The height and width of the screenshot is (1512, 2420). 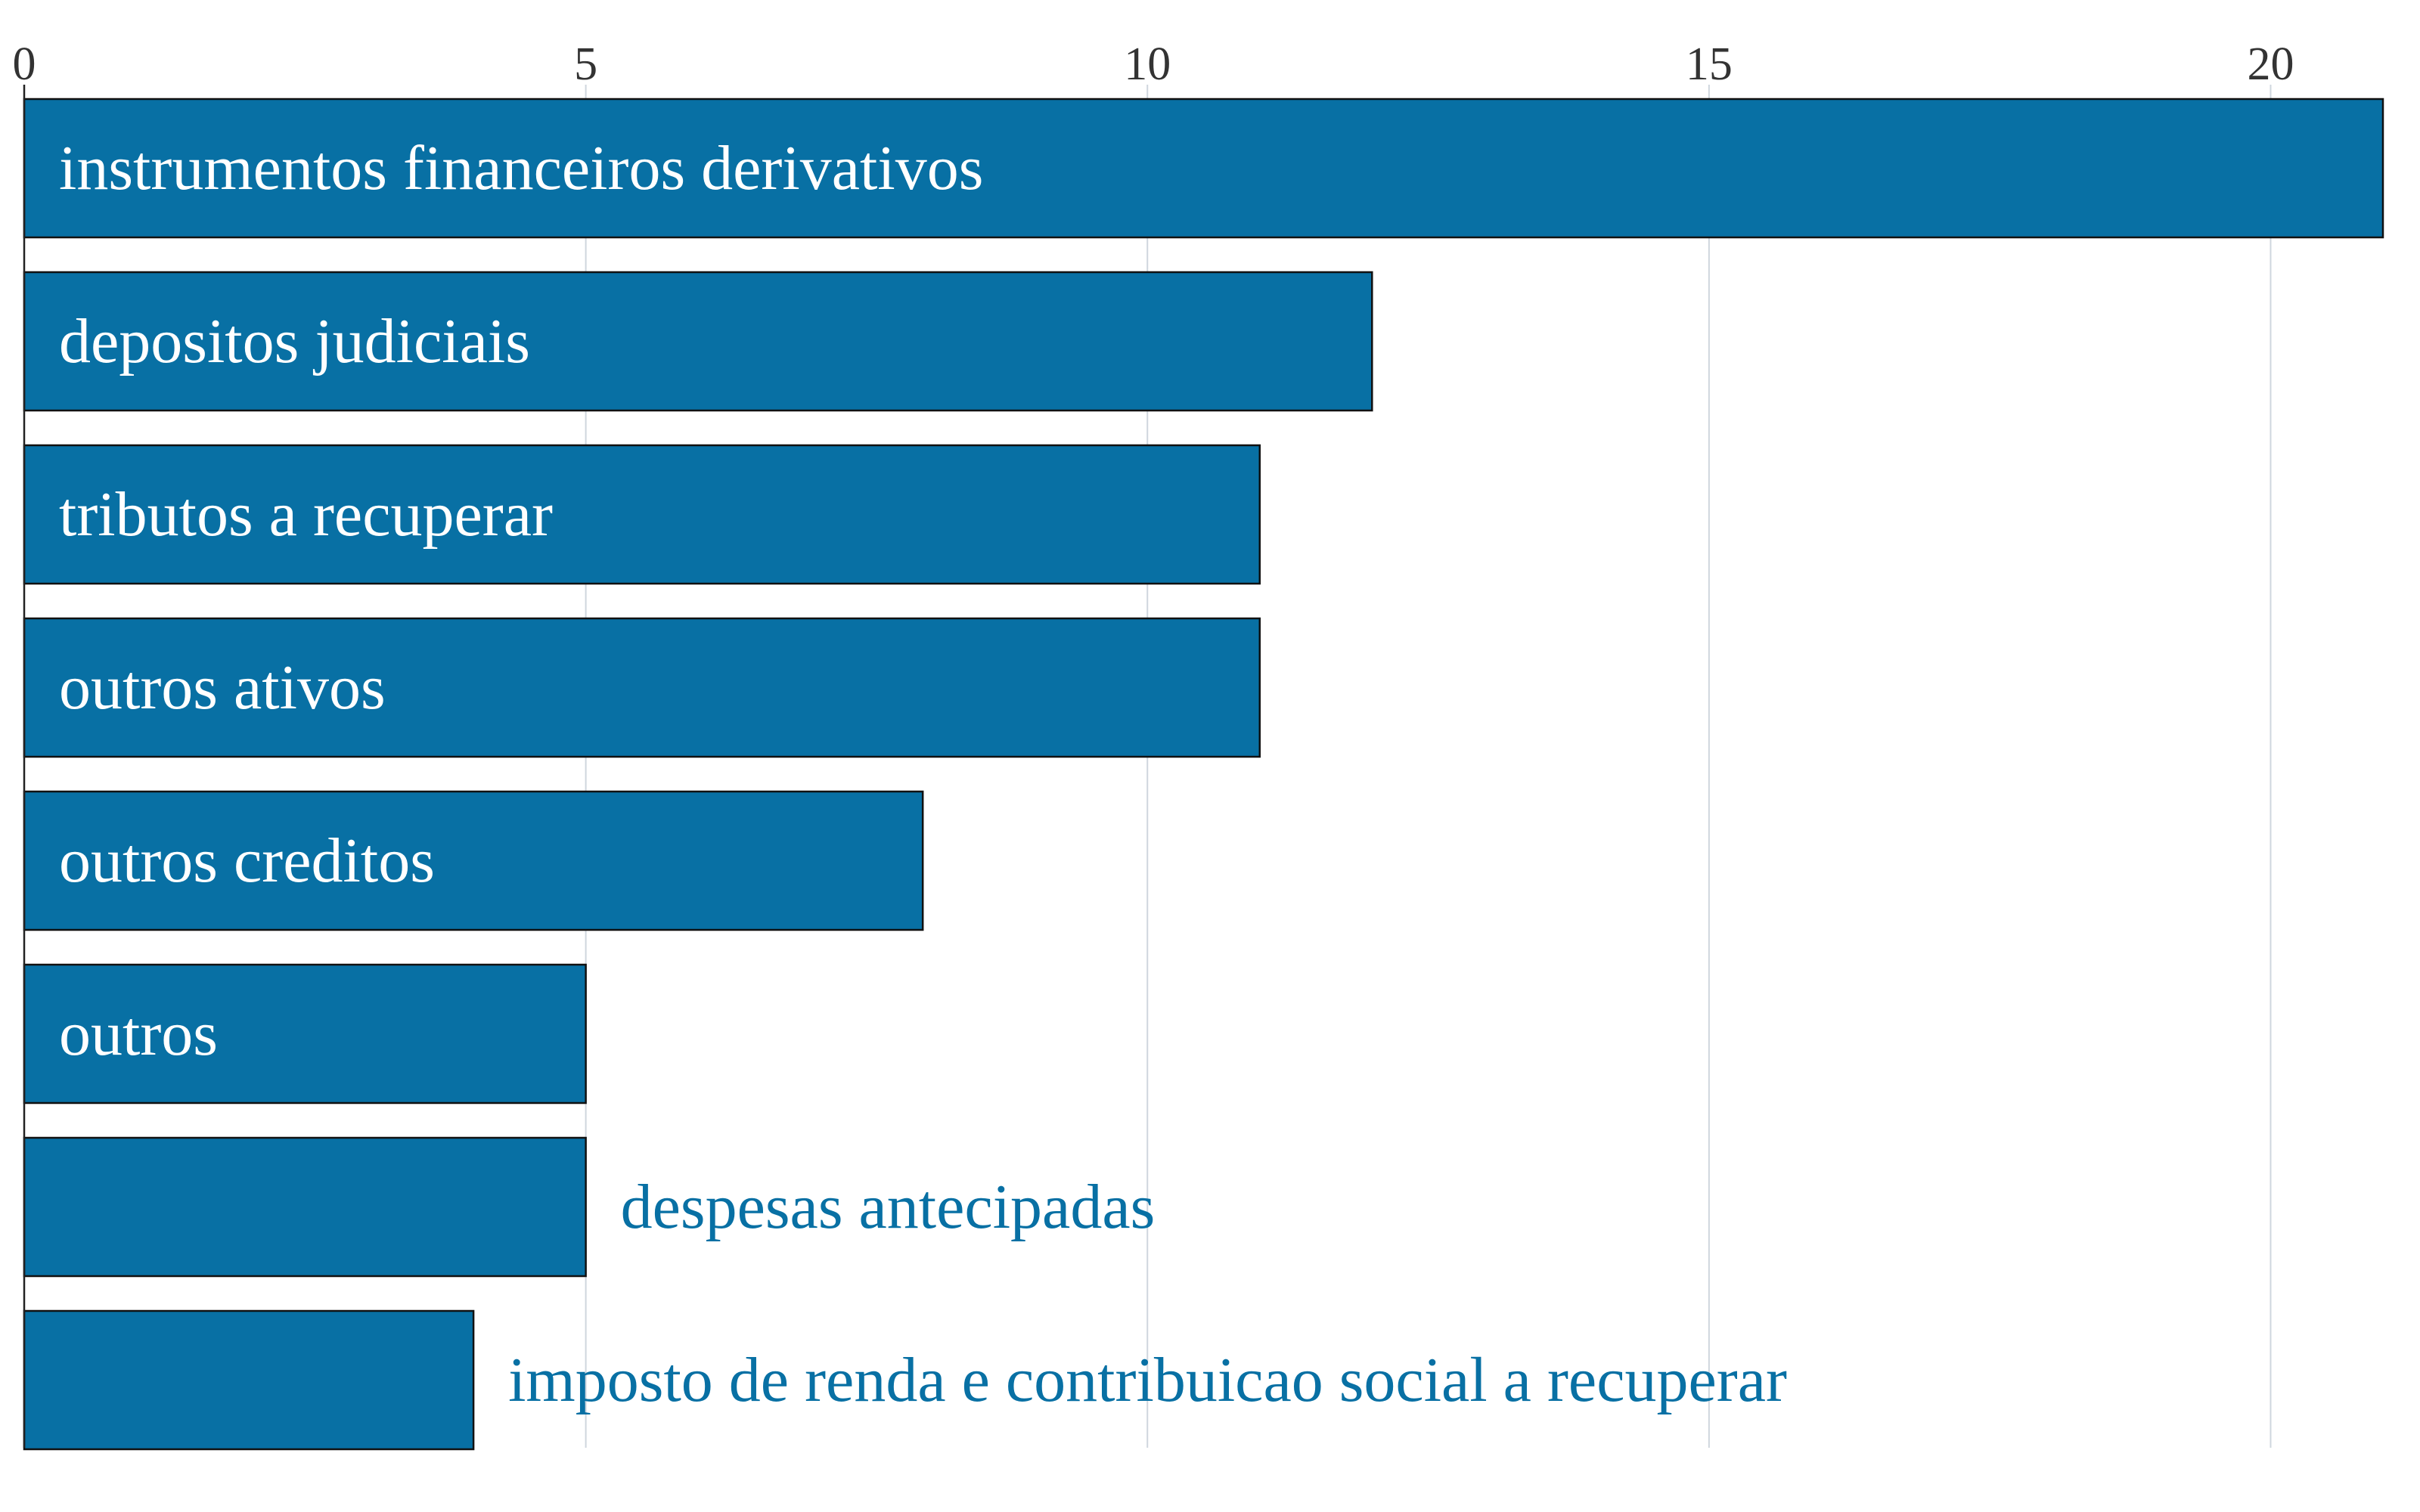 What do you see at coordinates (1147, 64) in the screenshot?
I see `x-tick-label: 10` at bounding box center [1147, 64].